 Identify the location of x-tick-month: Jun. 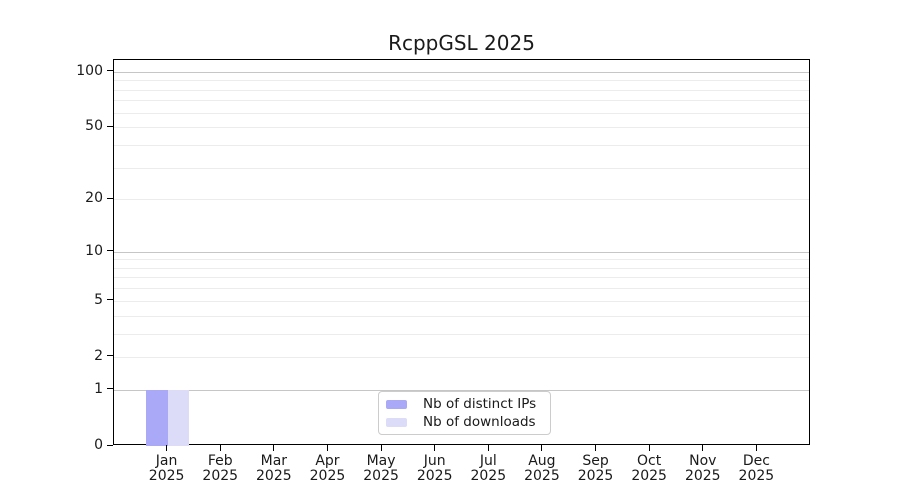
(434, 461).